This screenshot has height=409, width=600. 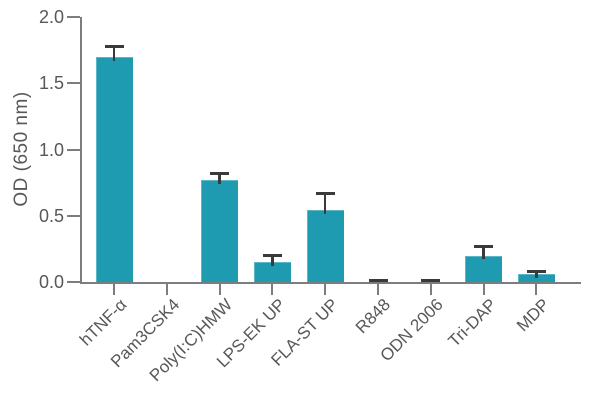 What do you see at coordinates (472, 323) in the screenshot?
I see `category-label-8: Tri-DAP` at bounding box center [472, 323].